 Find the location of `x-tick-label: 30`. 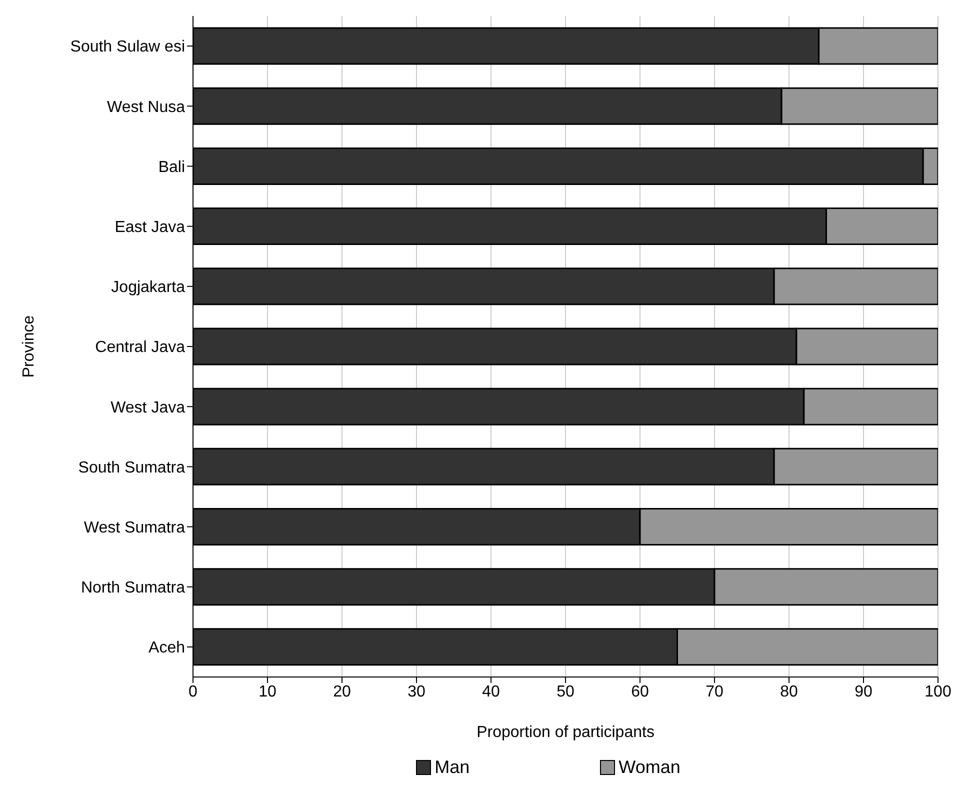

x-tick-label: 30 is located at coordinates (417, 691).